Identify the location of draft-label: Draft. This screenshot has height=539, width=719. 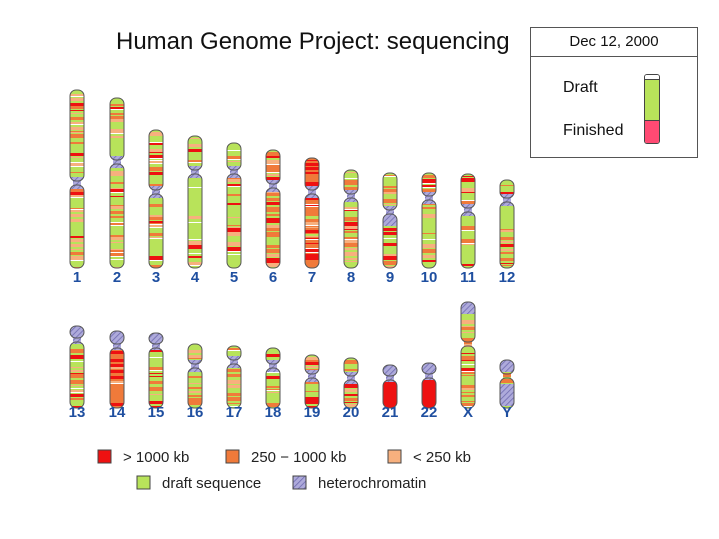
(580, 87).